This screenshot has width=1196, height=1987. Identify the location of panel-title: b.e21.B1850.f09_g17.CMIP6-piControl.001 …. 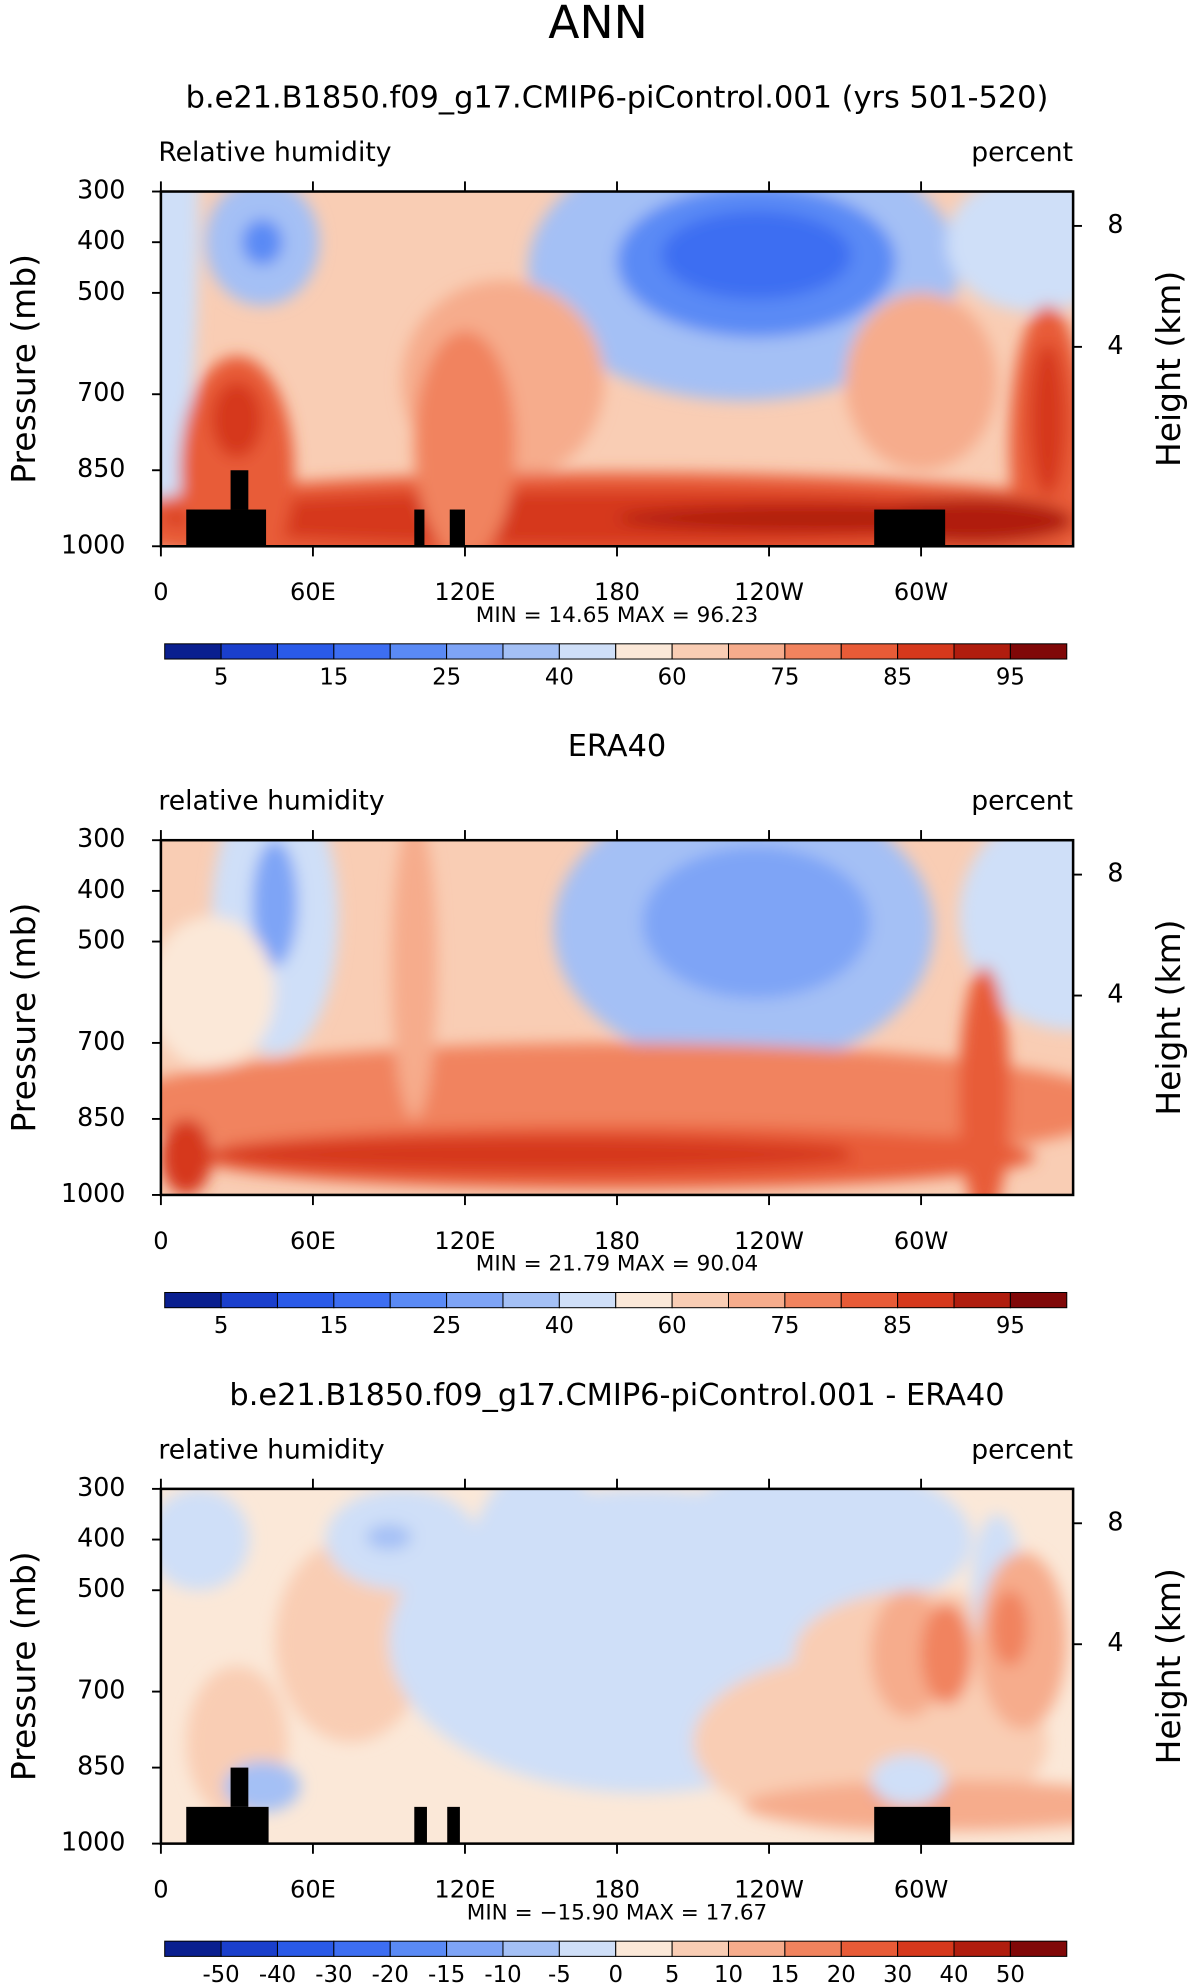
(617, 98).